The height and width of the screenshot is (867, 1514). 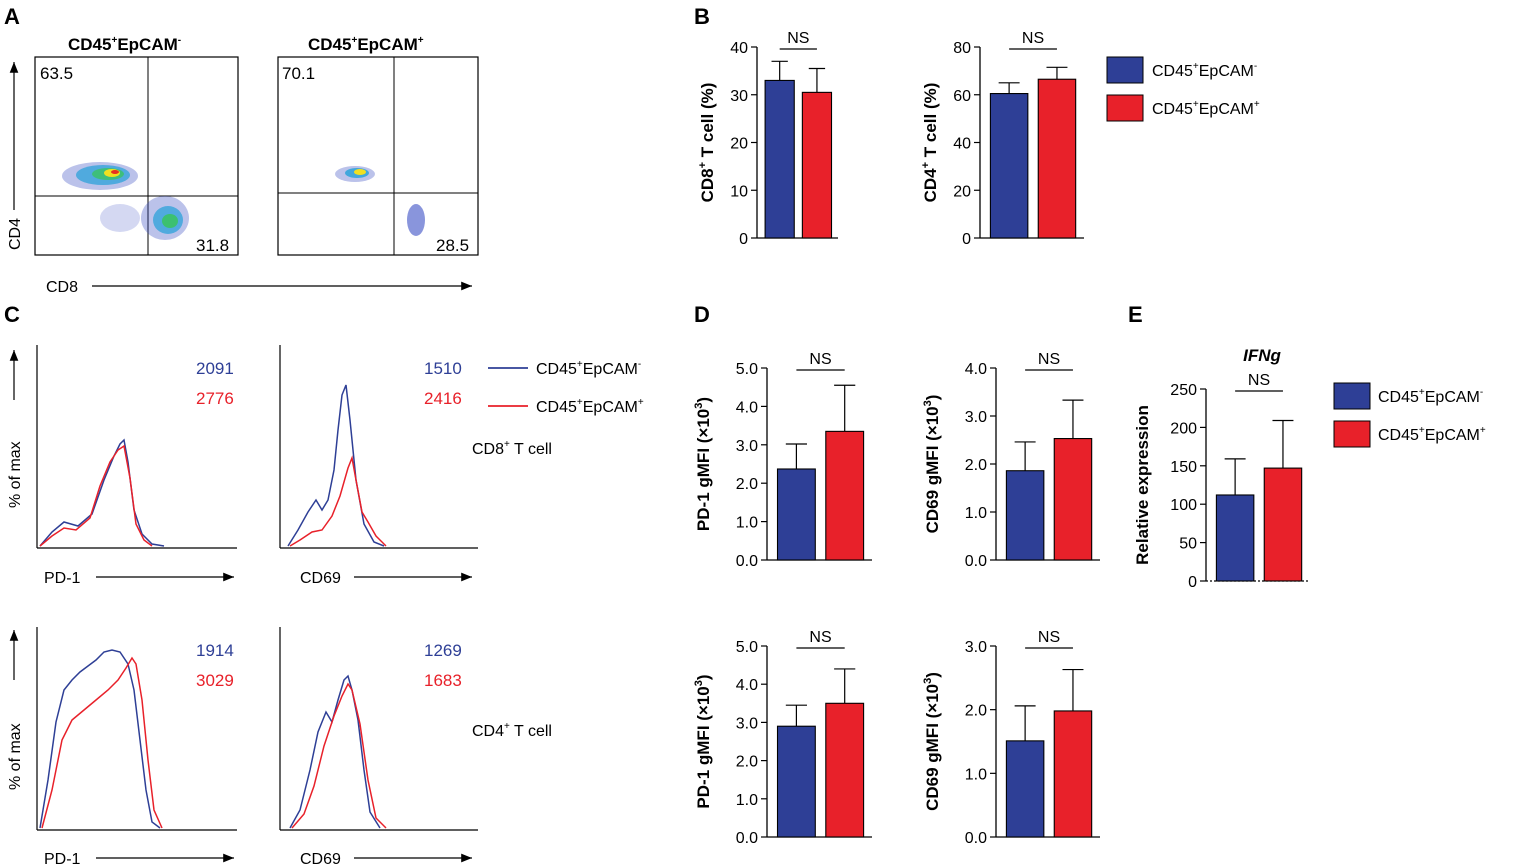 I want to click on chart-d3-y-label: PD-1 gMFI (×103), so click(x=703, y=741).